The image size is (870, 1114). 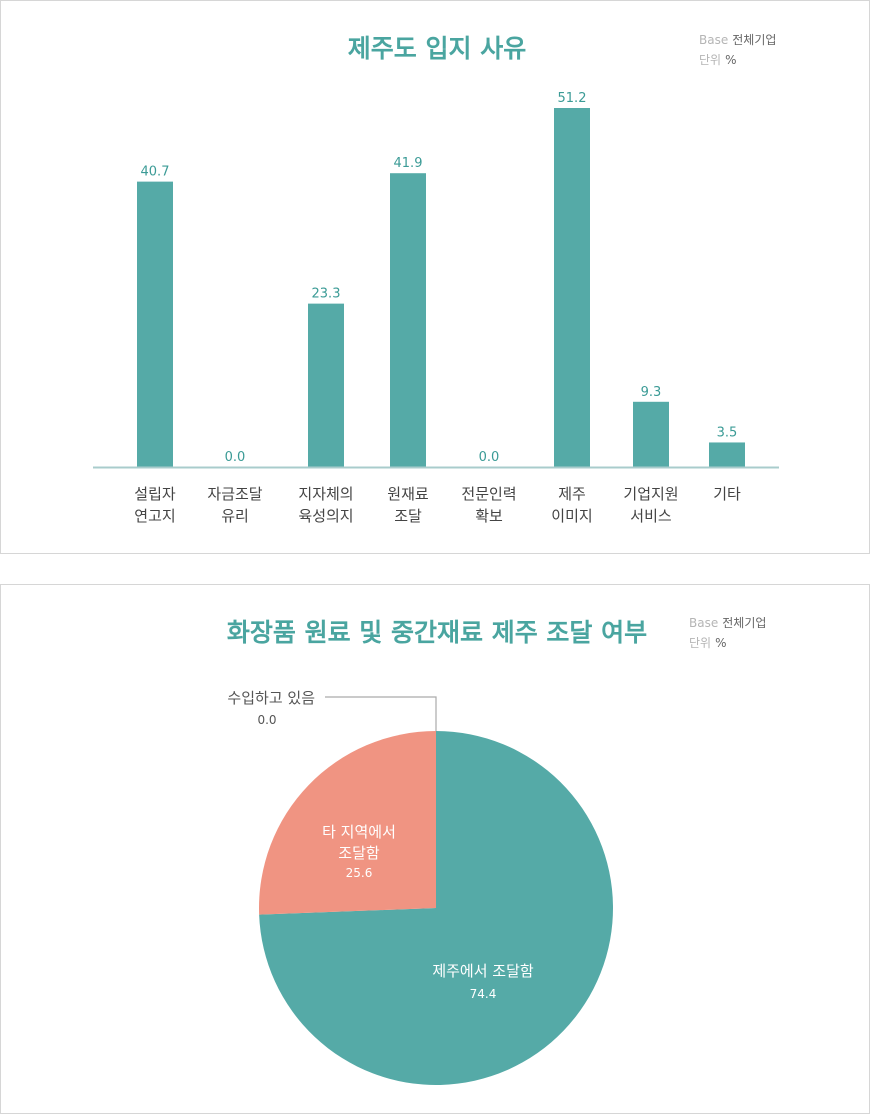 I want to click on bar-value-label: 23.3, so click(x=326, y=294).